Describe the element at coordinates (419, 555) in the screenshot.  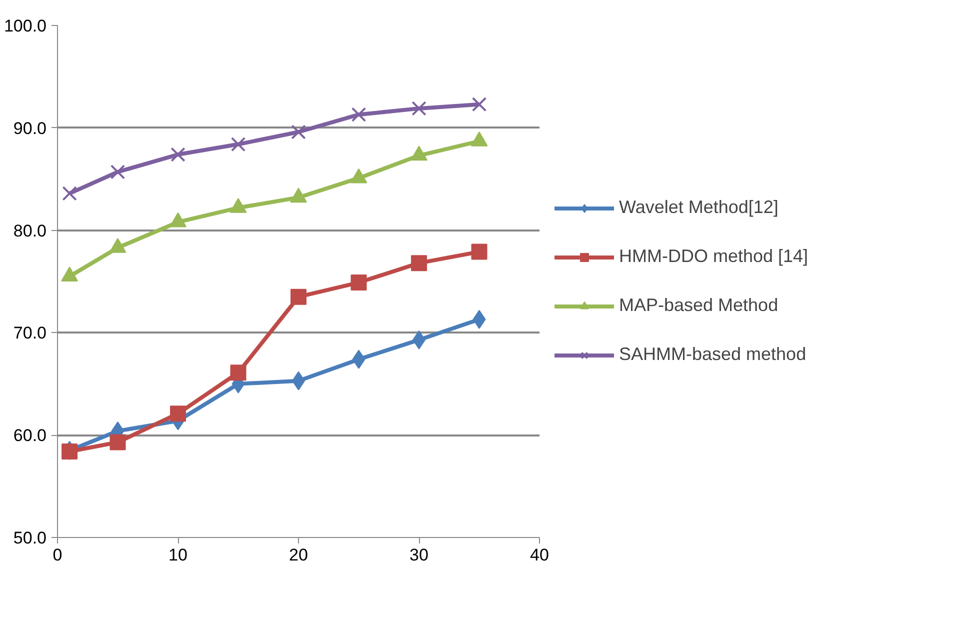
I see `x-tick-label: 30` at that location.